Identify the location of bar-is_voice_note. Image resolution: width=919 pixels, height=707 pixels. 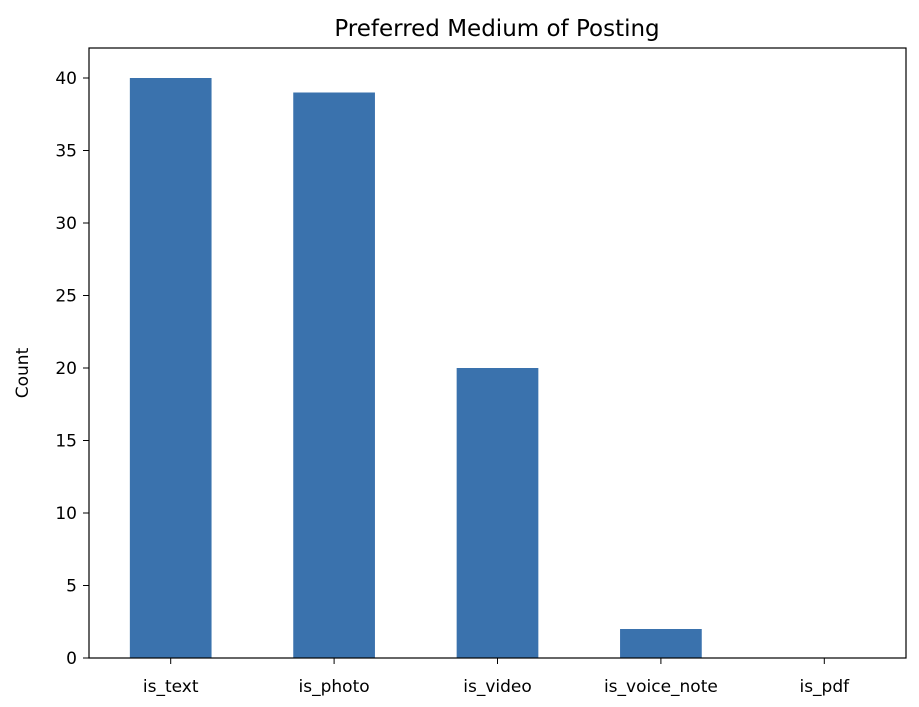
(661, 643).